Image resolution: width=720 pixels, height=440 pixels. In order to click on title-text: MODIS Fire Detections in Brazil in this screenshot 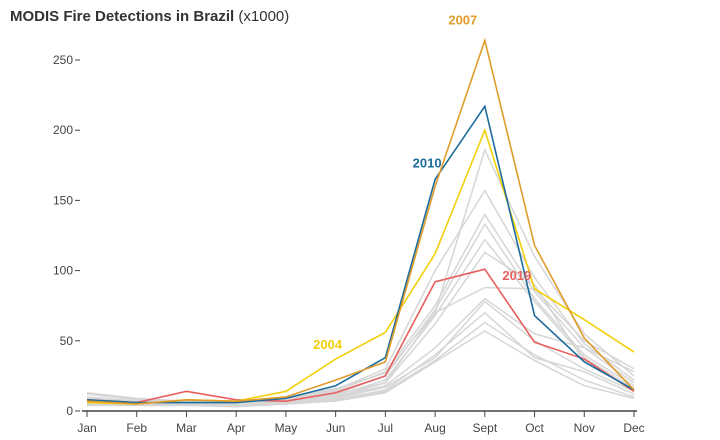, I will do `click(122, 16)`.